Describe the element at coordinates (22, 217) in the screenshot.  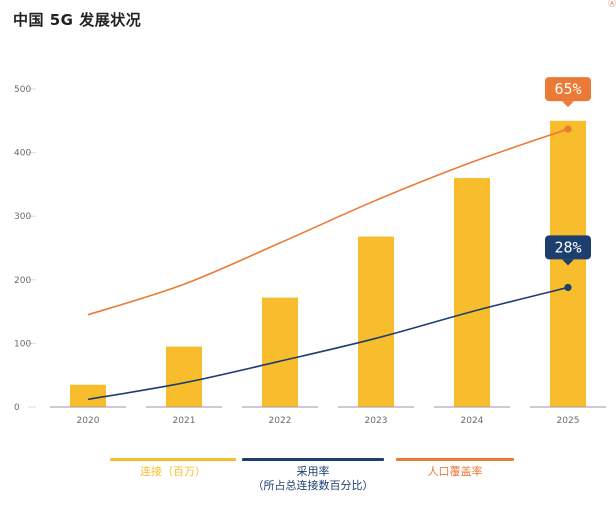
I see `y-tick-label: 300` at that location.